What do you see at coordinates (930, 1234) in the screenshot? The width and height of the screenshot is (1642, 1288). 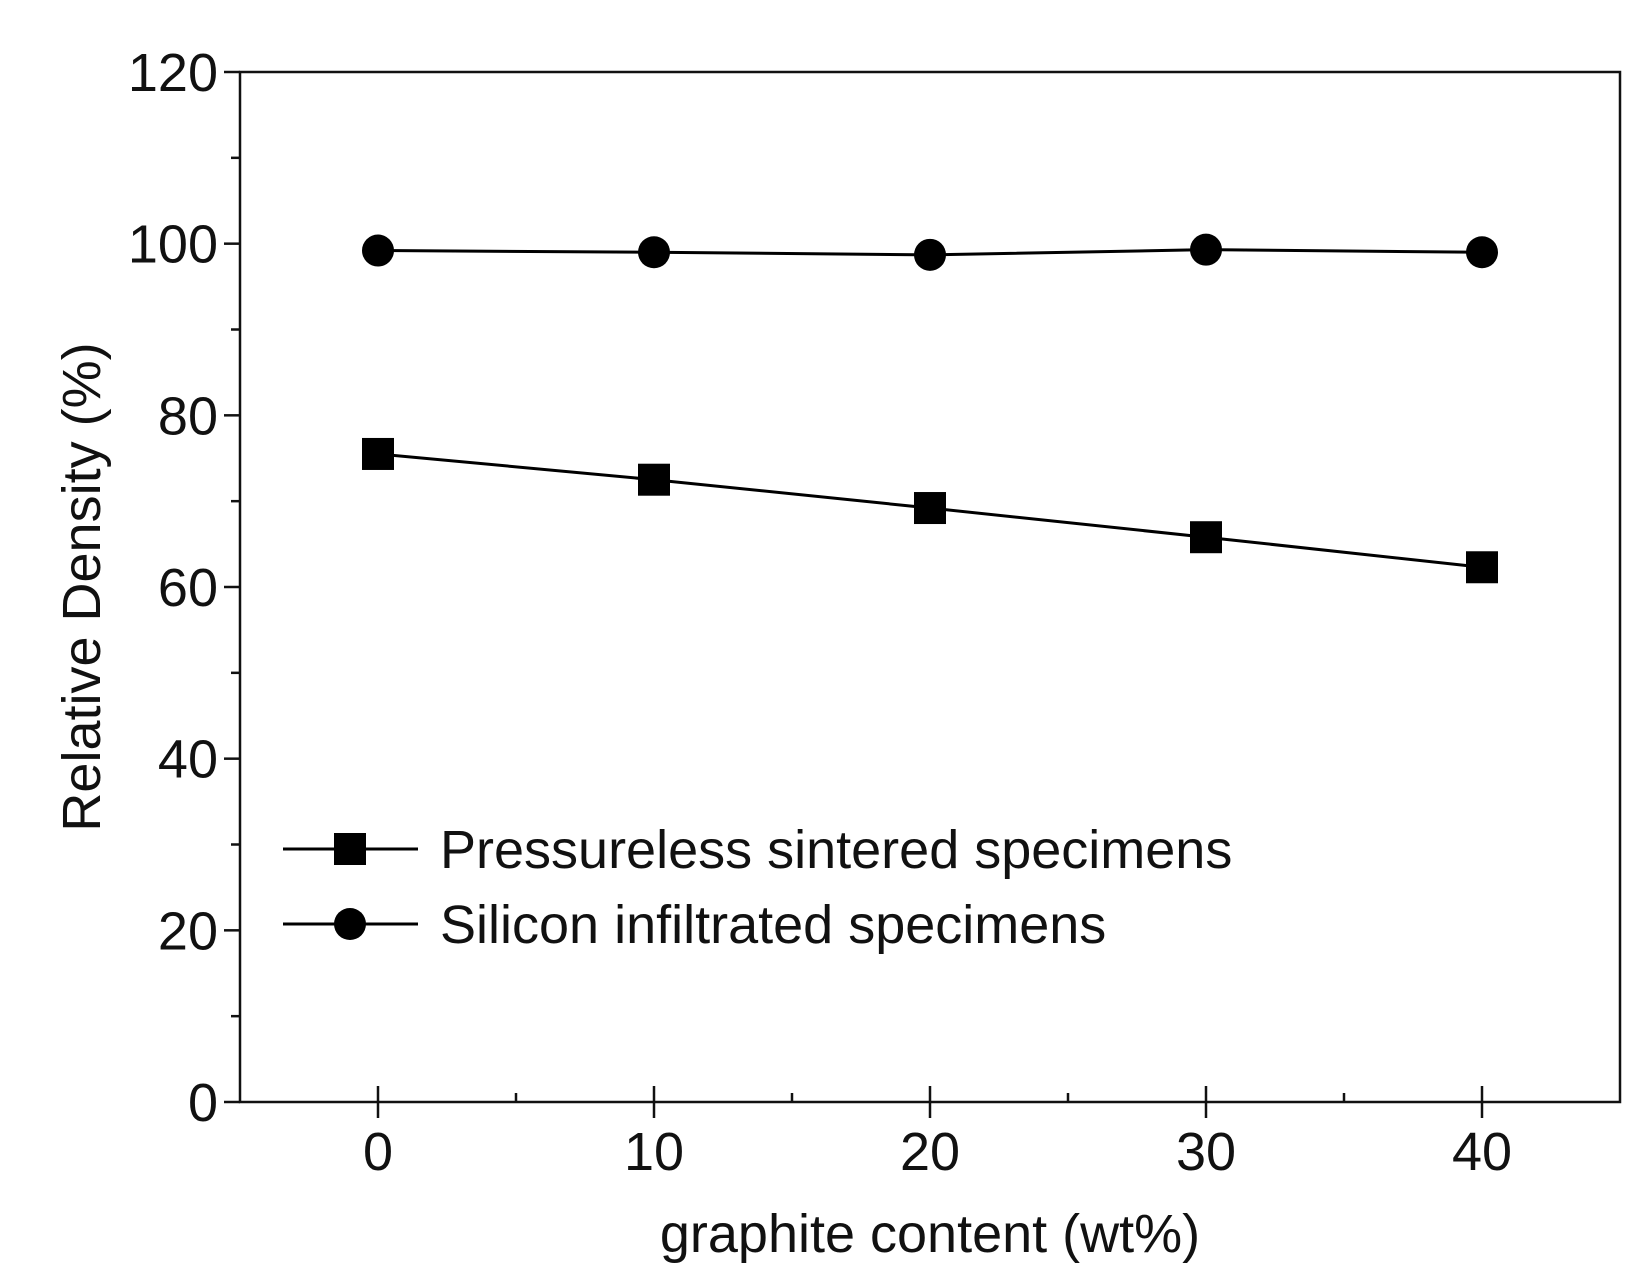 I see `x-axis-label: graphite content (wt%)` at bounding box center [930, 1234].